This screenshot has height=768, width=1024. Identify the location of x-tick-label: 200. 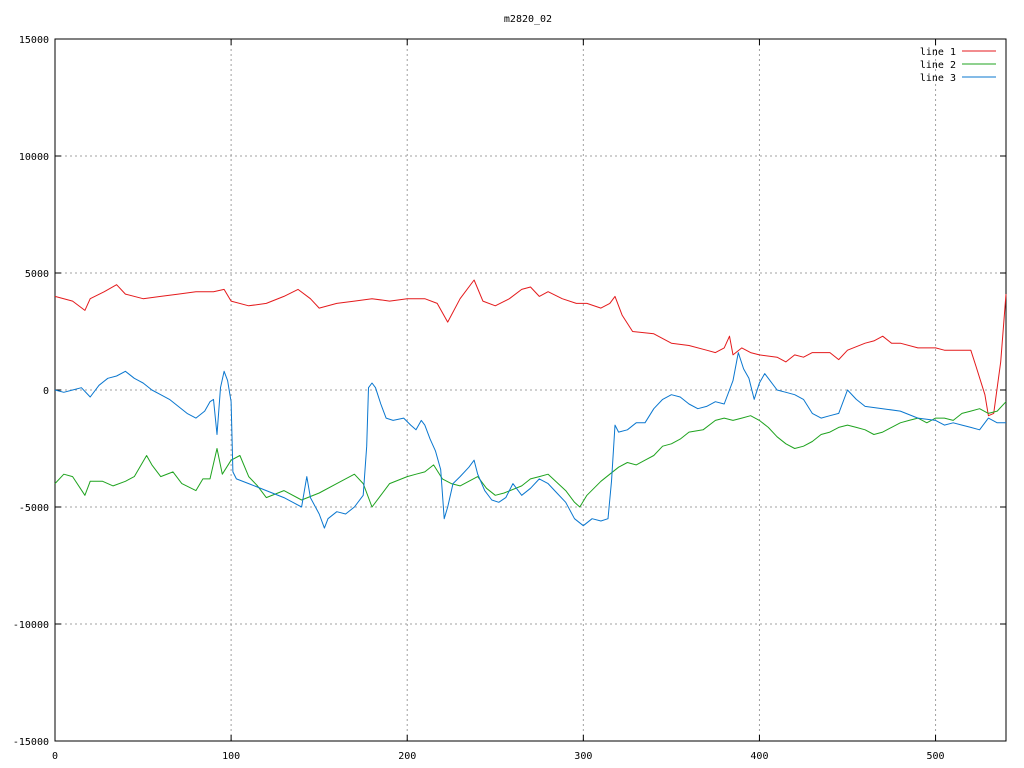
(407, 756).